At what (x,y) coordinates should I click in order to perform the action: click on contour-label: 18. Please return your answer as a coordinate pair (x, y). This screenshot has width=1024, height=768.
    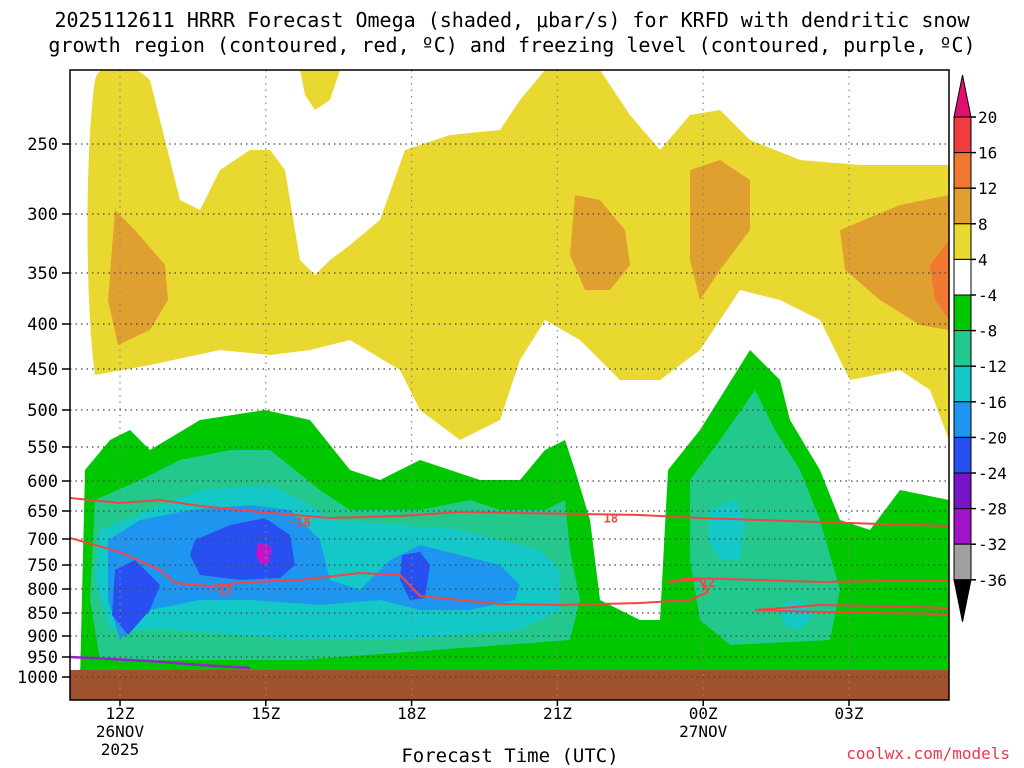
    Looking at the image, I should click on (611, 518).